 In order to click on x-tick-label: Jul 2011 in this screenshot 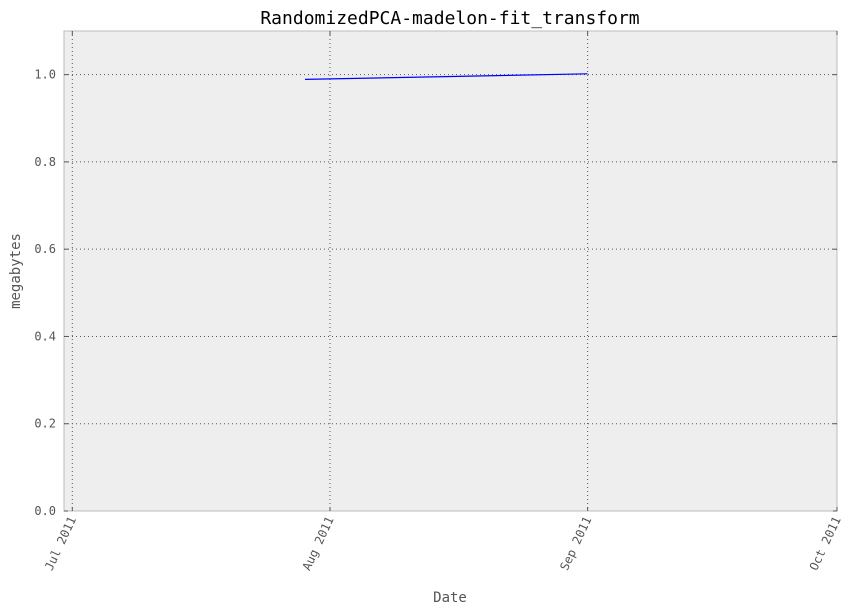, I will do `click(60, 543)`.